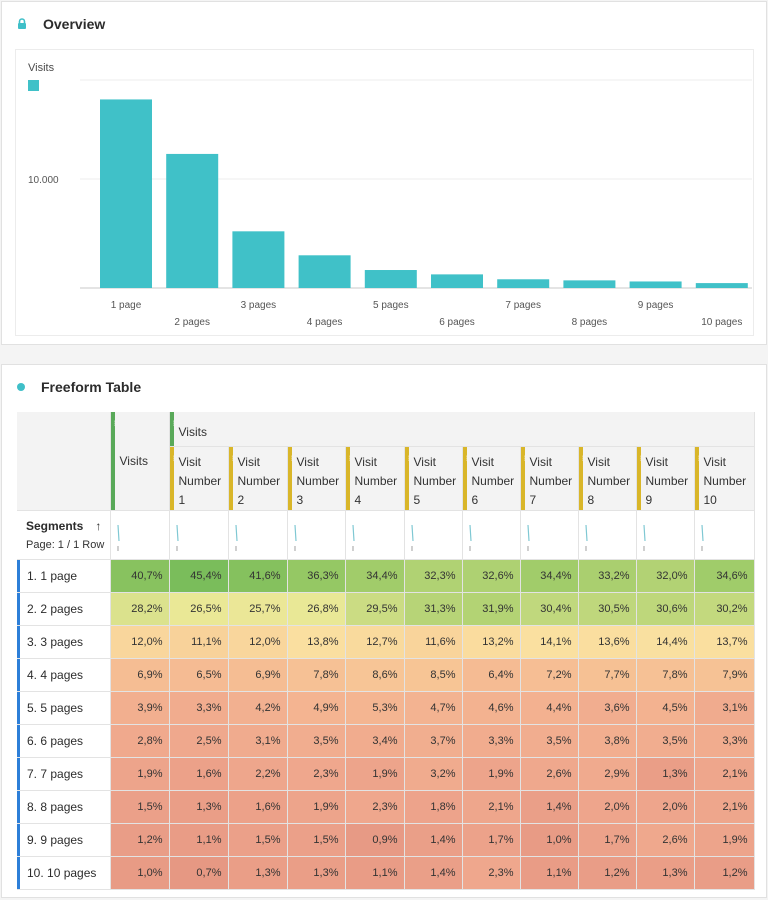  I want to click on table-cell: 11,6%, so click(433, 642).